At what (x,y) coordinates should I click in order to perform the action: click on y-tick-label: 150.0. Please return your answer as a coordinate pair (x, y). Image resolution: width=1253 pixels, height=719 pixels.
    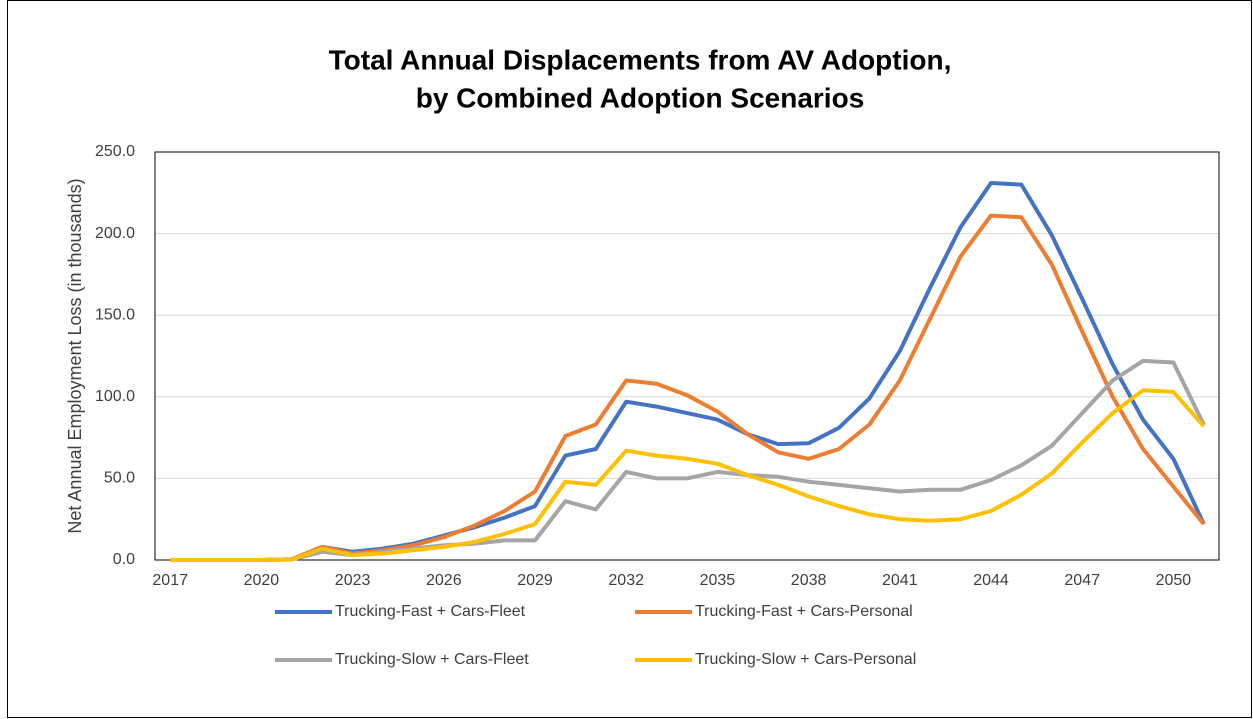
    Looking at the image, I should click on (115, 314).